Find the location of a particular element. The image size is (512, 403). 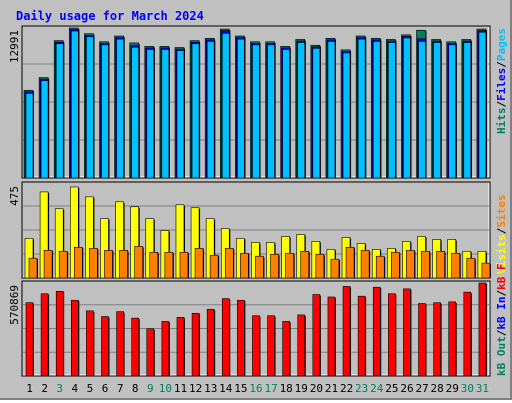

x-tick-label: 17 is located at coordinates (270, 388).